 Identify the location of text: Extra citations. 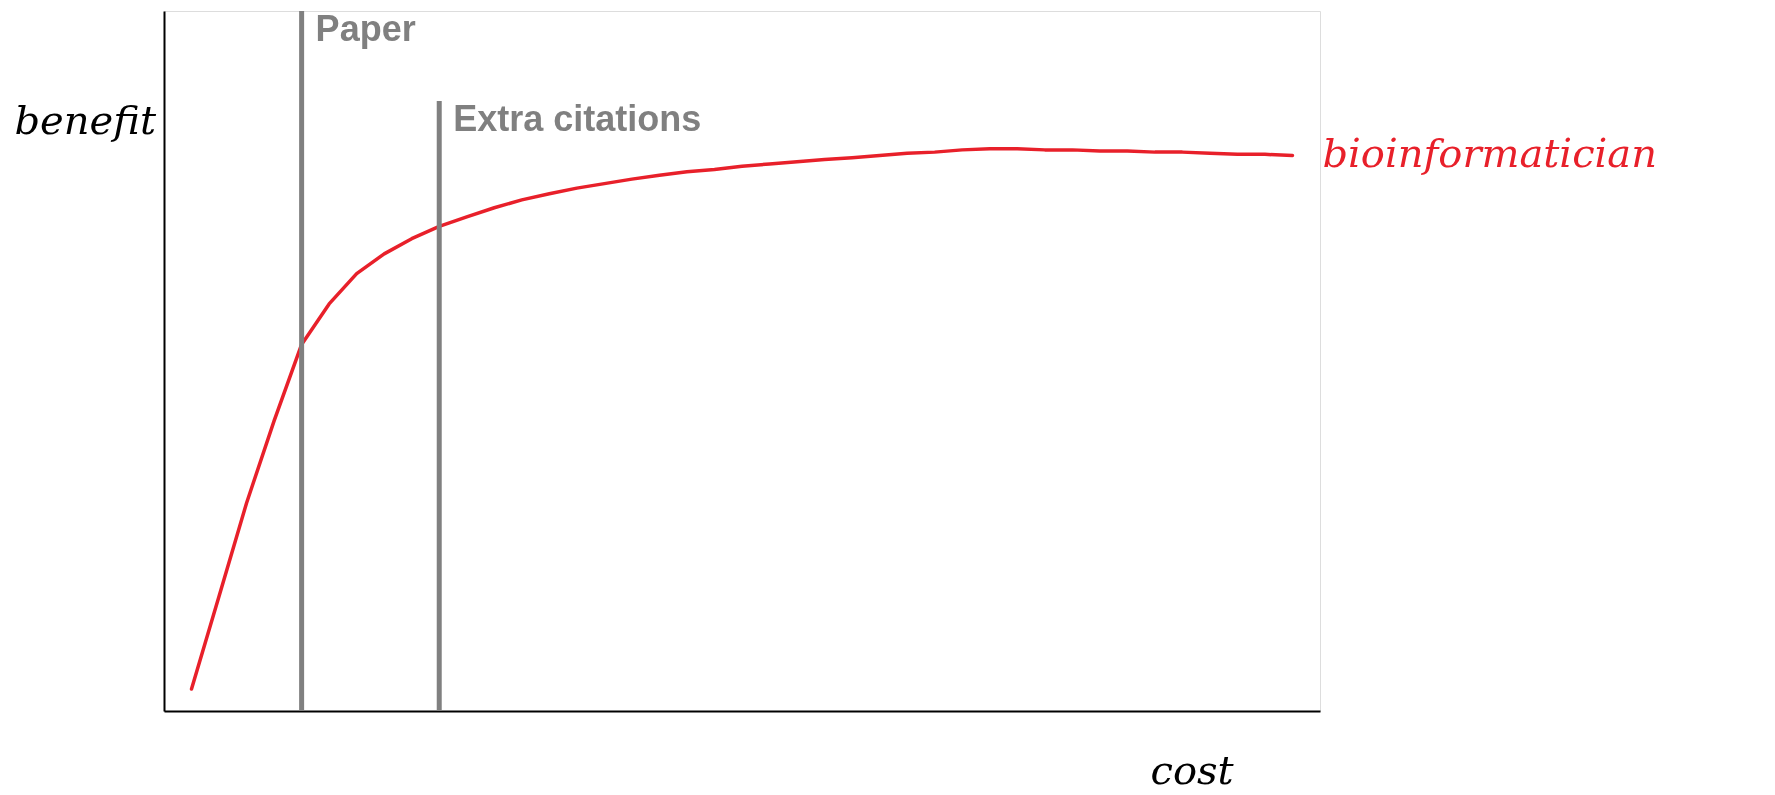
(577, 118).